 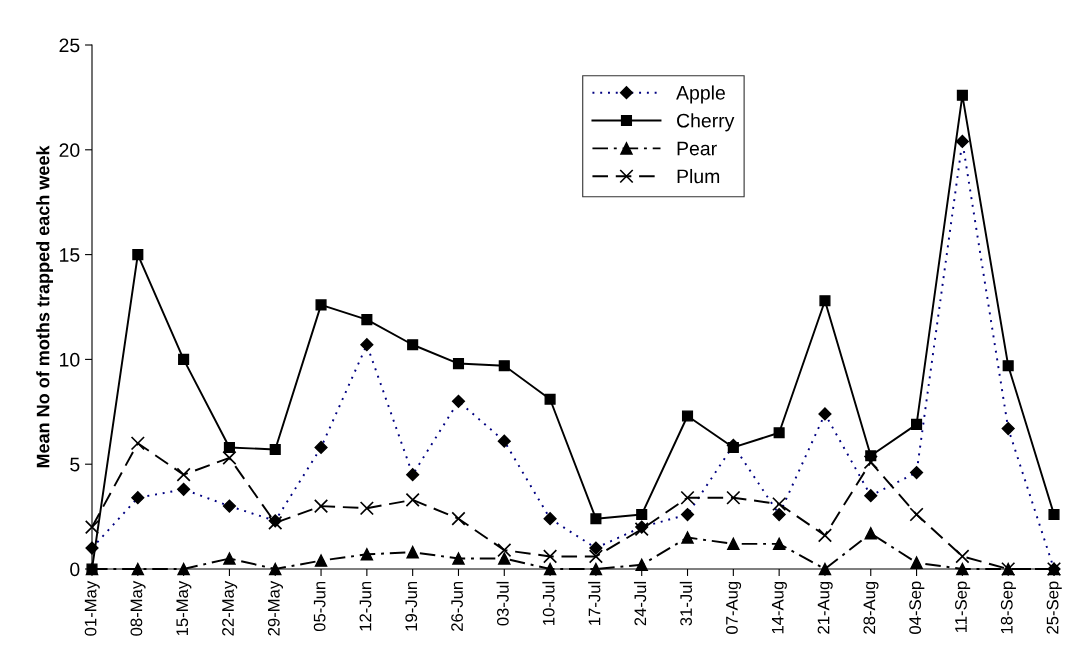 What do you see at coordinates (69, 45) in the screenshot?
I see `y-tick-label: 25` at bounding box center [69, 45].